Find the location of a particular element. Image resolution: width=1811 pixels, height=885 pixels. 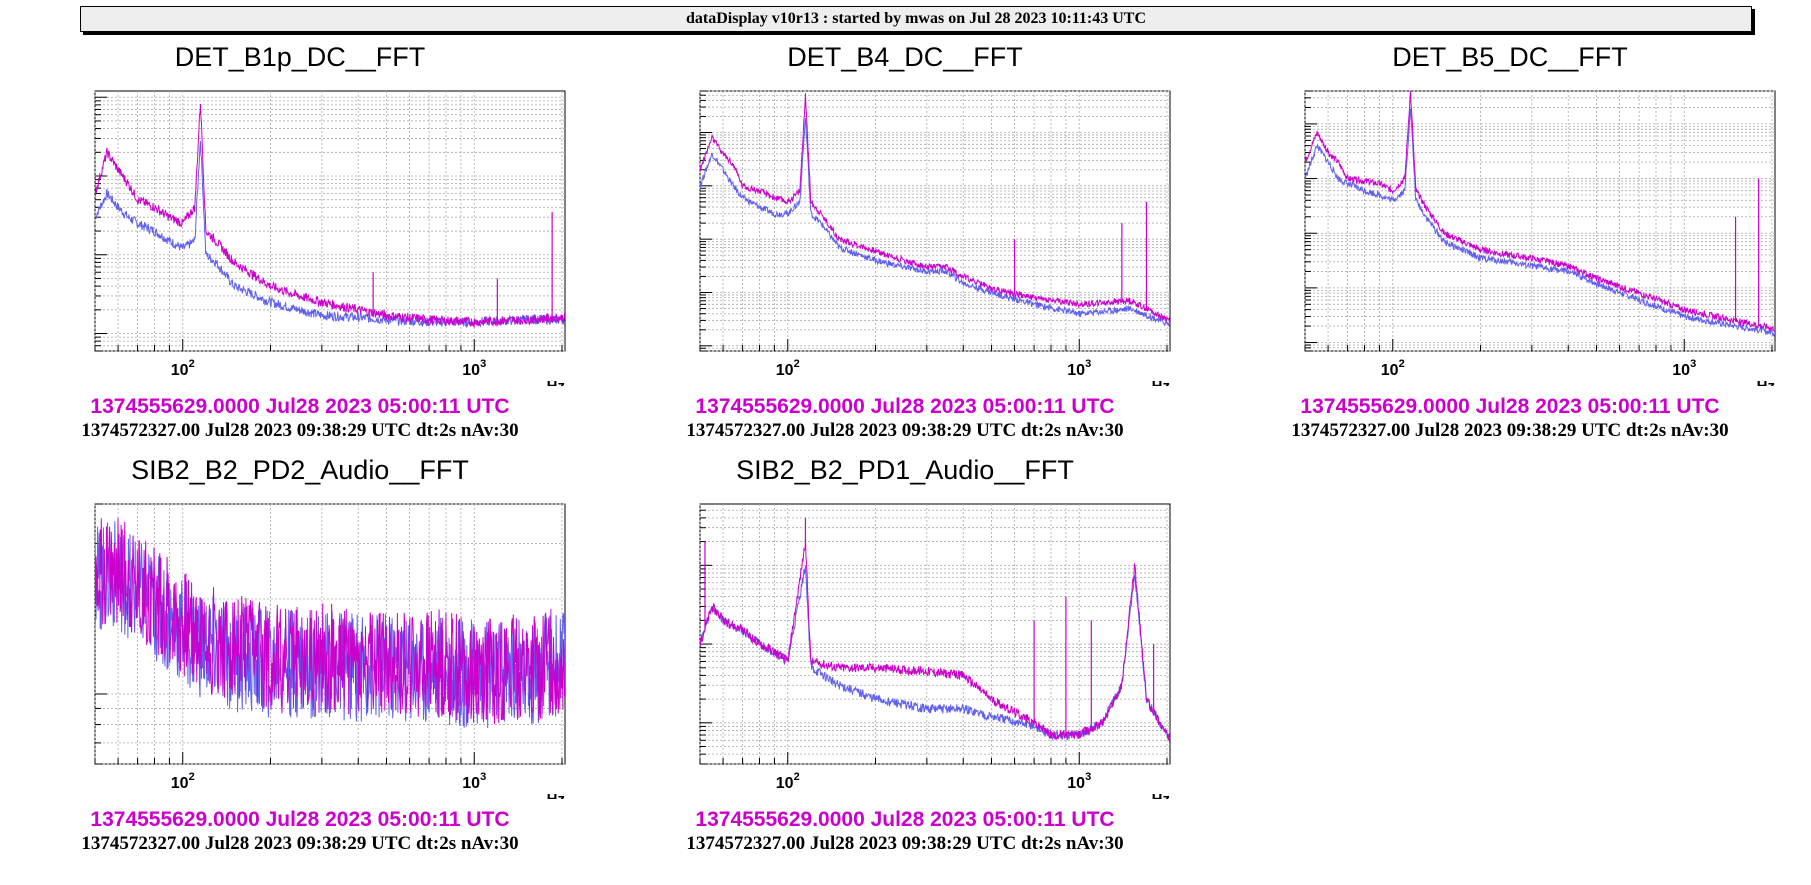

chart-det-b5: 10210310-710-610-510-410-3HzmW/sqrt(Hz) is located at coordinates (1540, 238).